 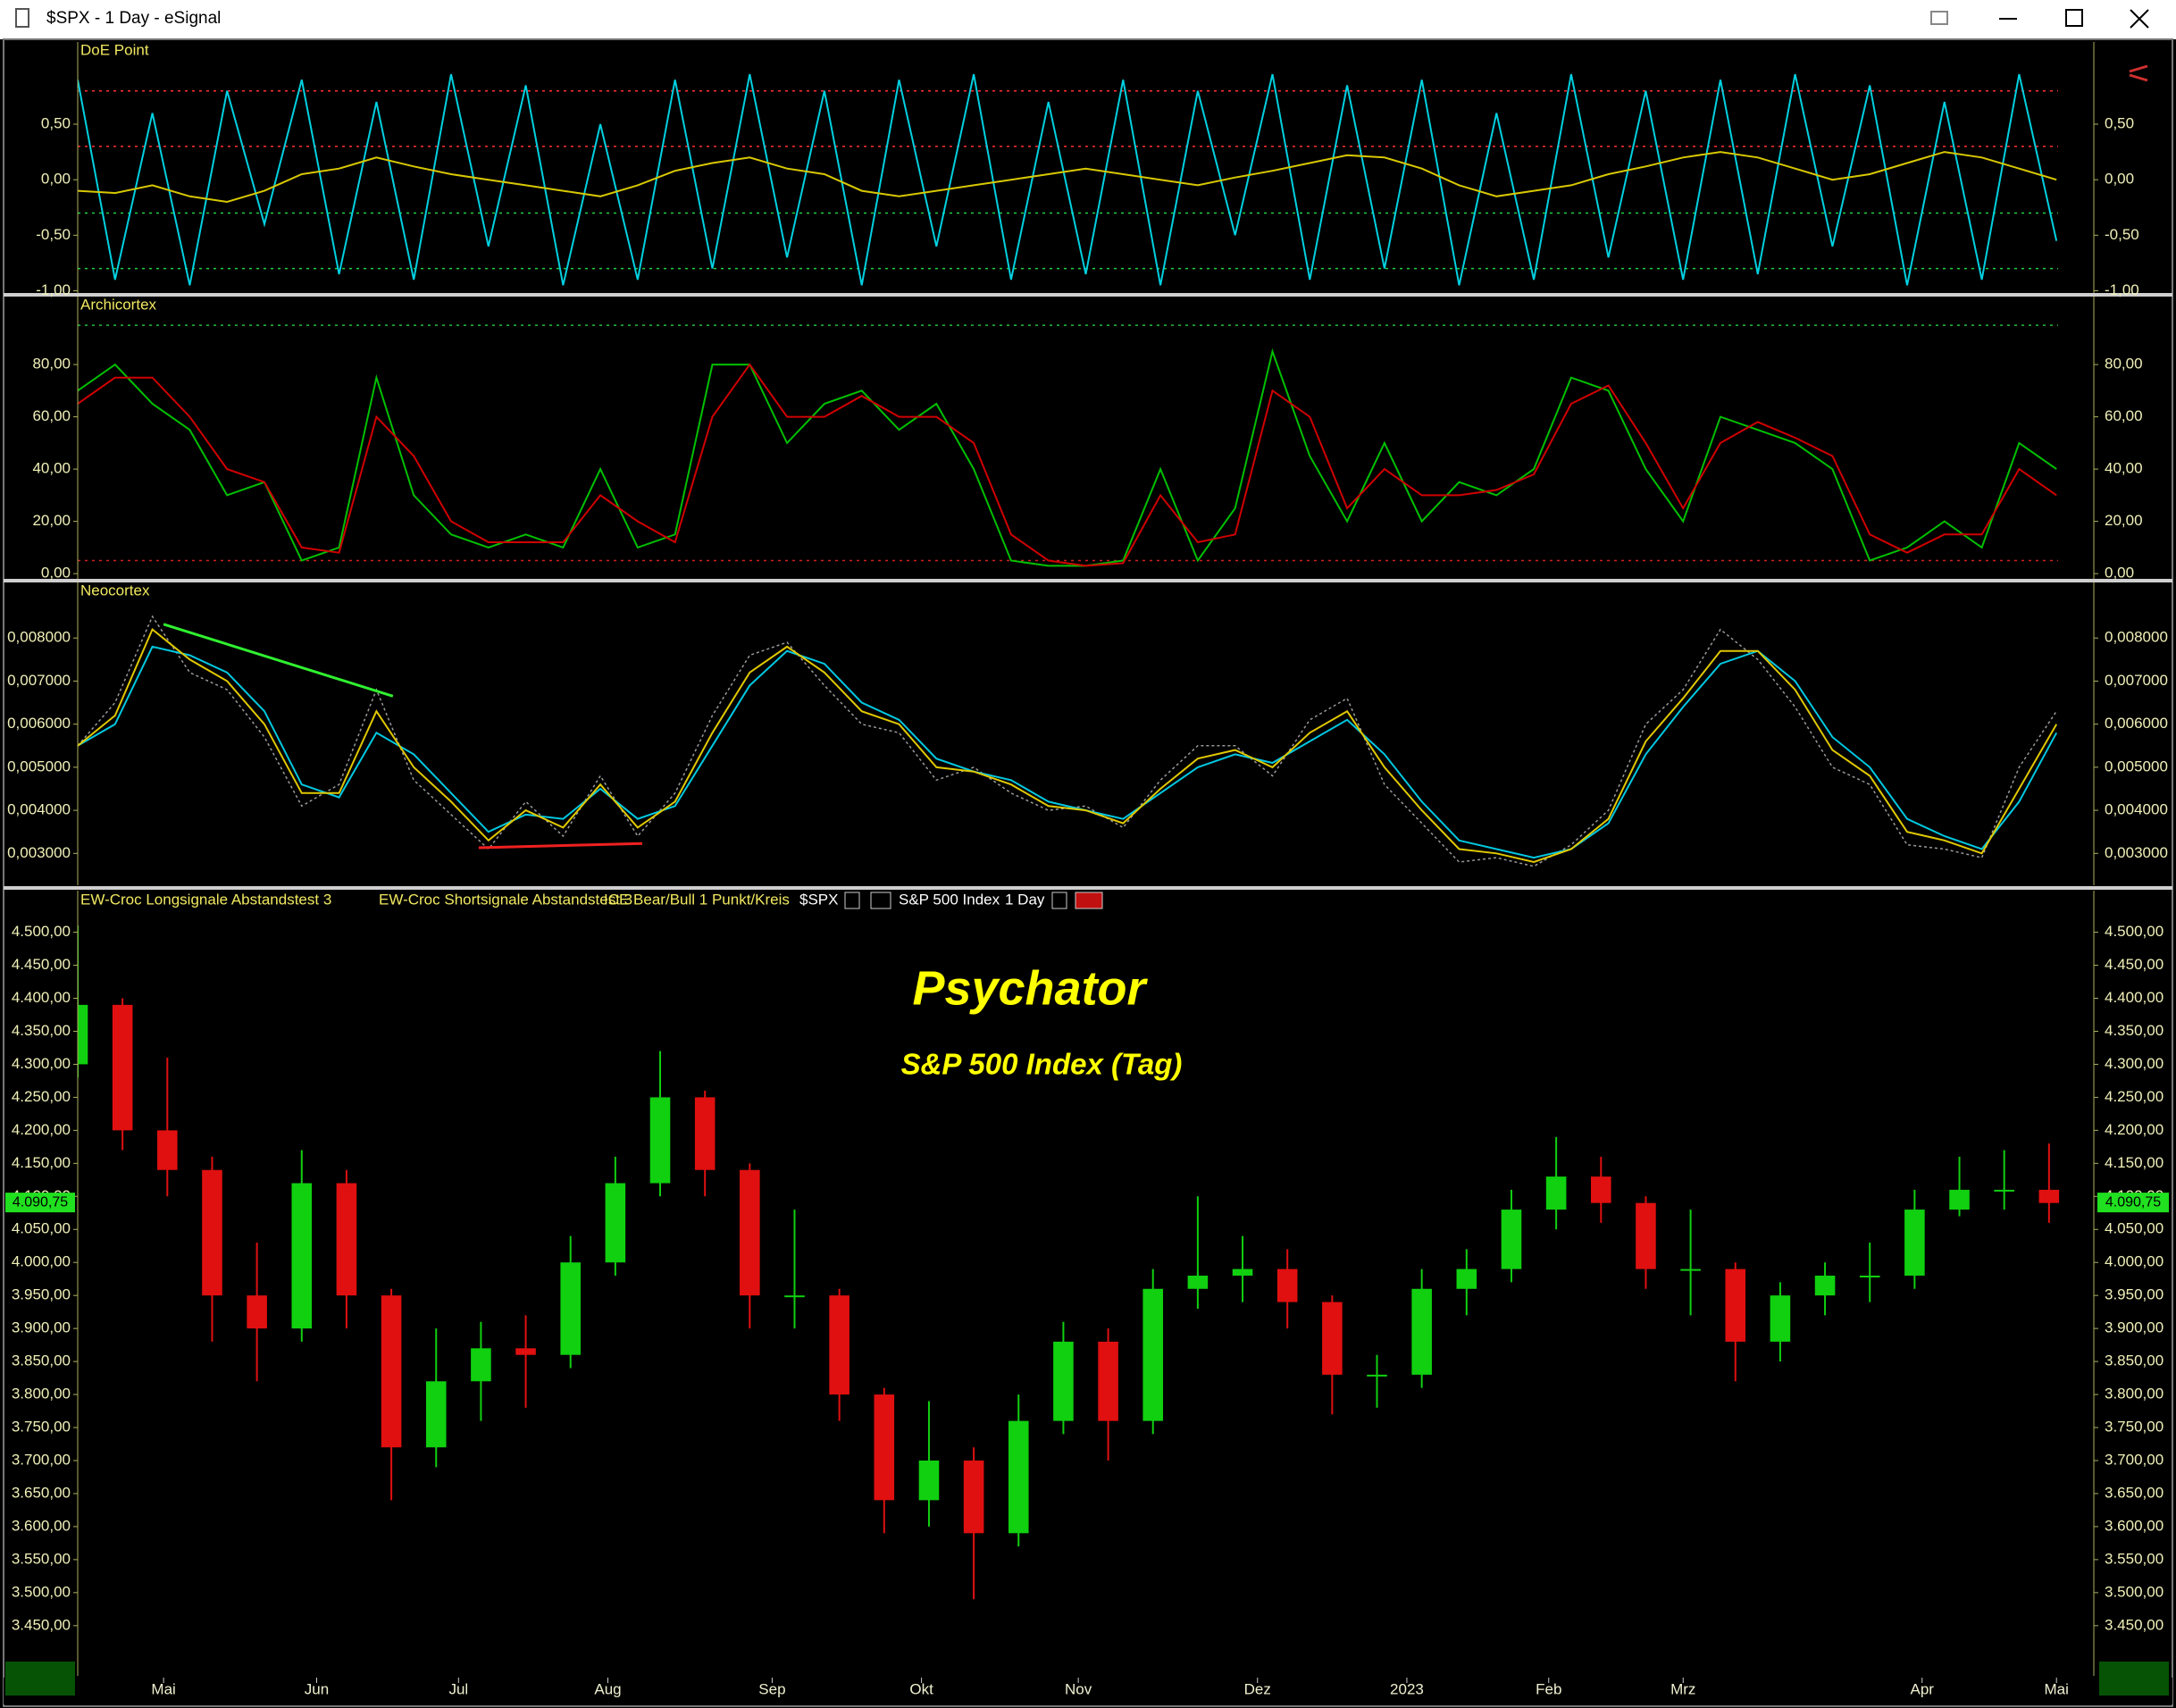 What do you see at coordinates (771, 1688) in the screenshot?
I see `x-tick-label: Sep` at bounding box center [771, 1688].